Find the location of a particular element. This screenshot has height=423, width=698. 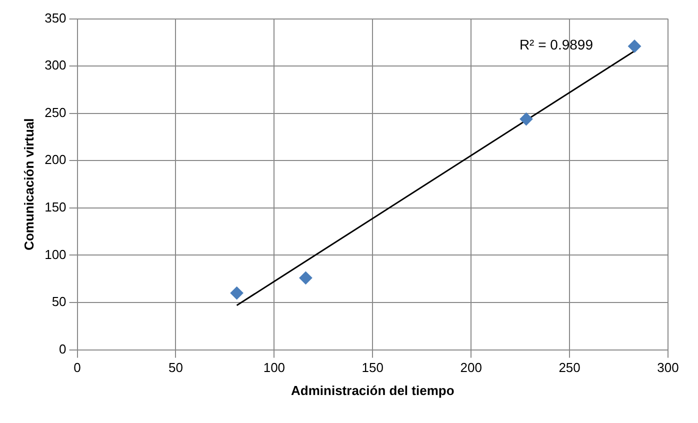

y-tick-label: 300 is located at coordinates (55, 65).